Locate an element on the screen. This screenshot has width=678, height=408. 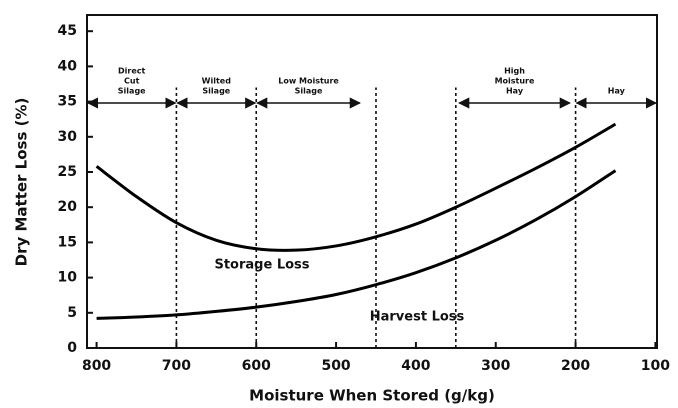
y-tick-label: 35 is located at coordinates (67, 102).